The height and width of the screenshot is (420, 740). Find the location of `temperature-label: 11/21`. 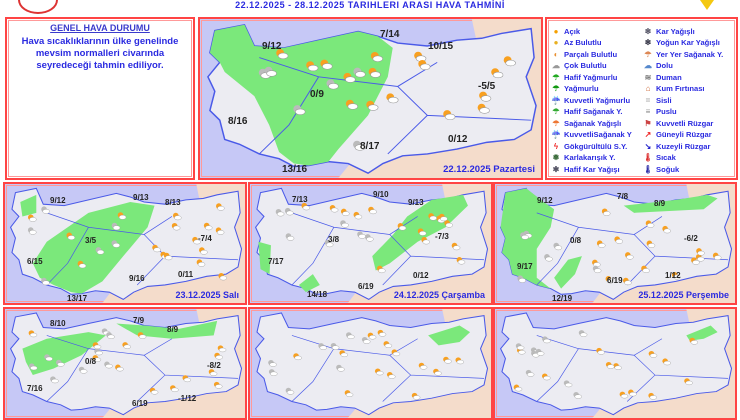

temperature-label: 11/21 is located at coordinates (77, 417).